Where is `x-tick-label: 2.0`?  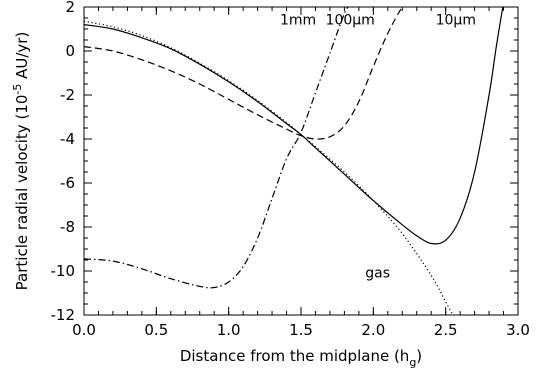 x-tick-label: 2.0 is located at coordinates (373, 330).